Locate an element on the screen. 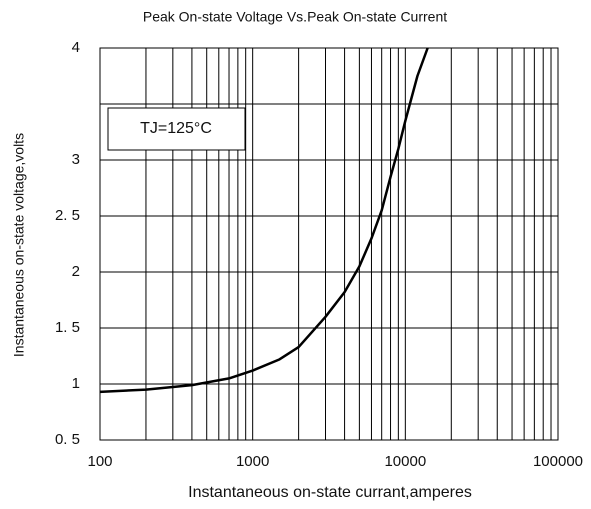 The image size is (591, 509). y-tick-label: 3 is located at coordinates (76, 159).